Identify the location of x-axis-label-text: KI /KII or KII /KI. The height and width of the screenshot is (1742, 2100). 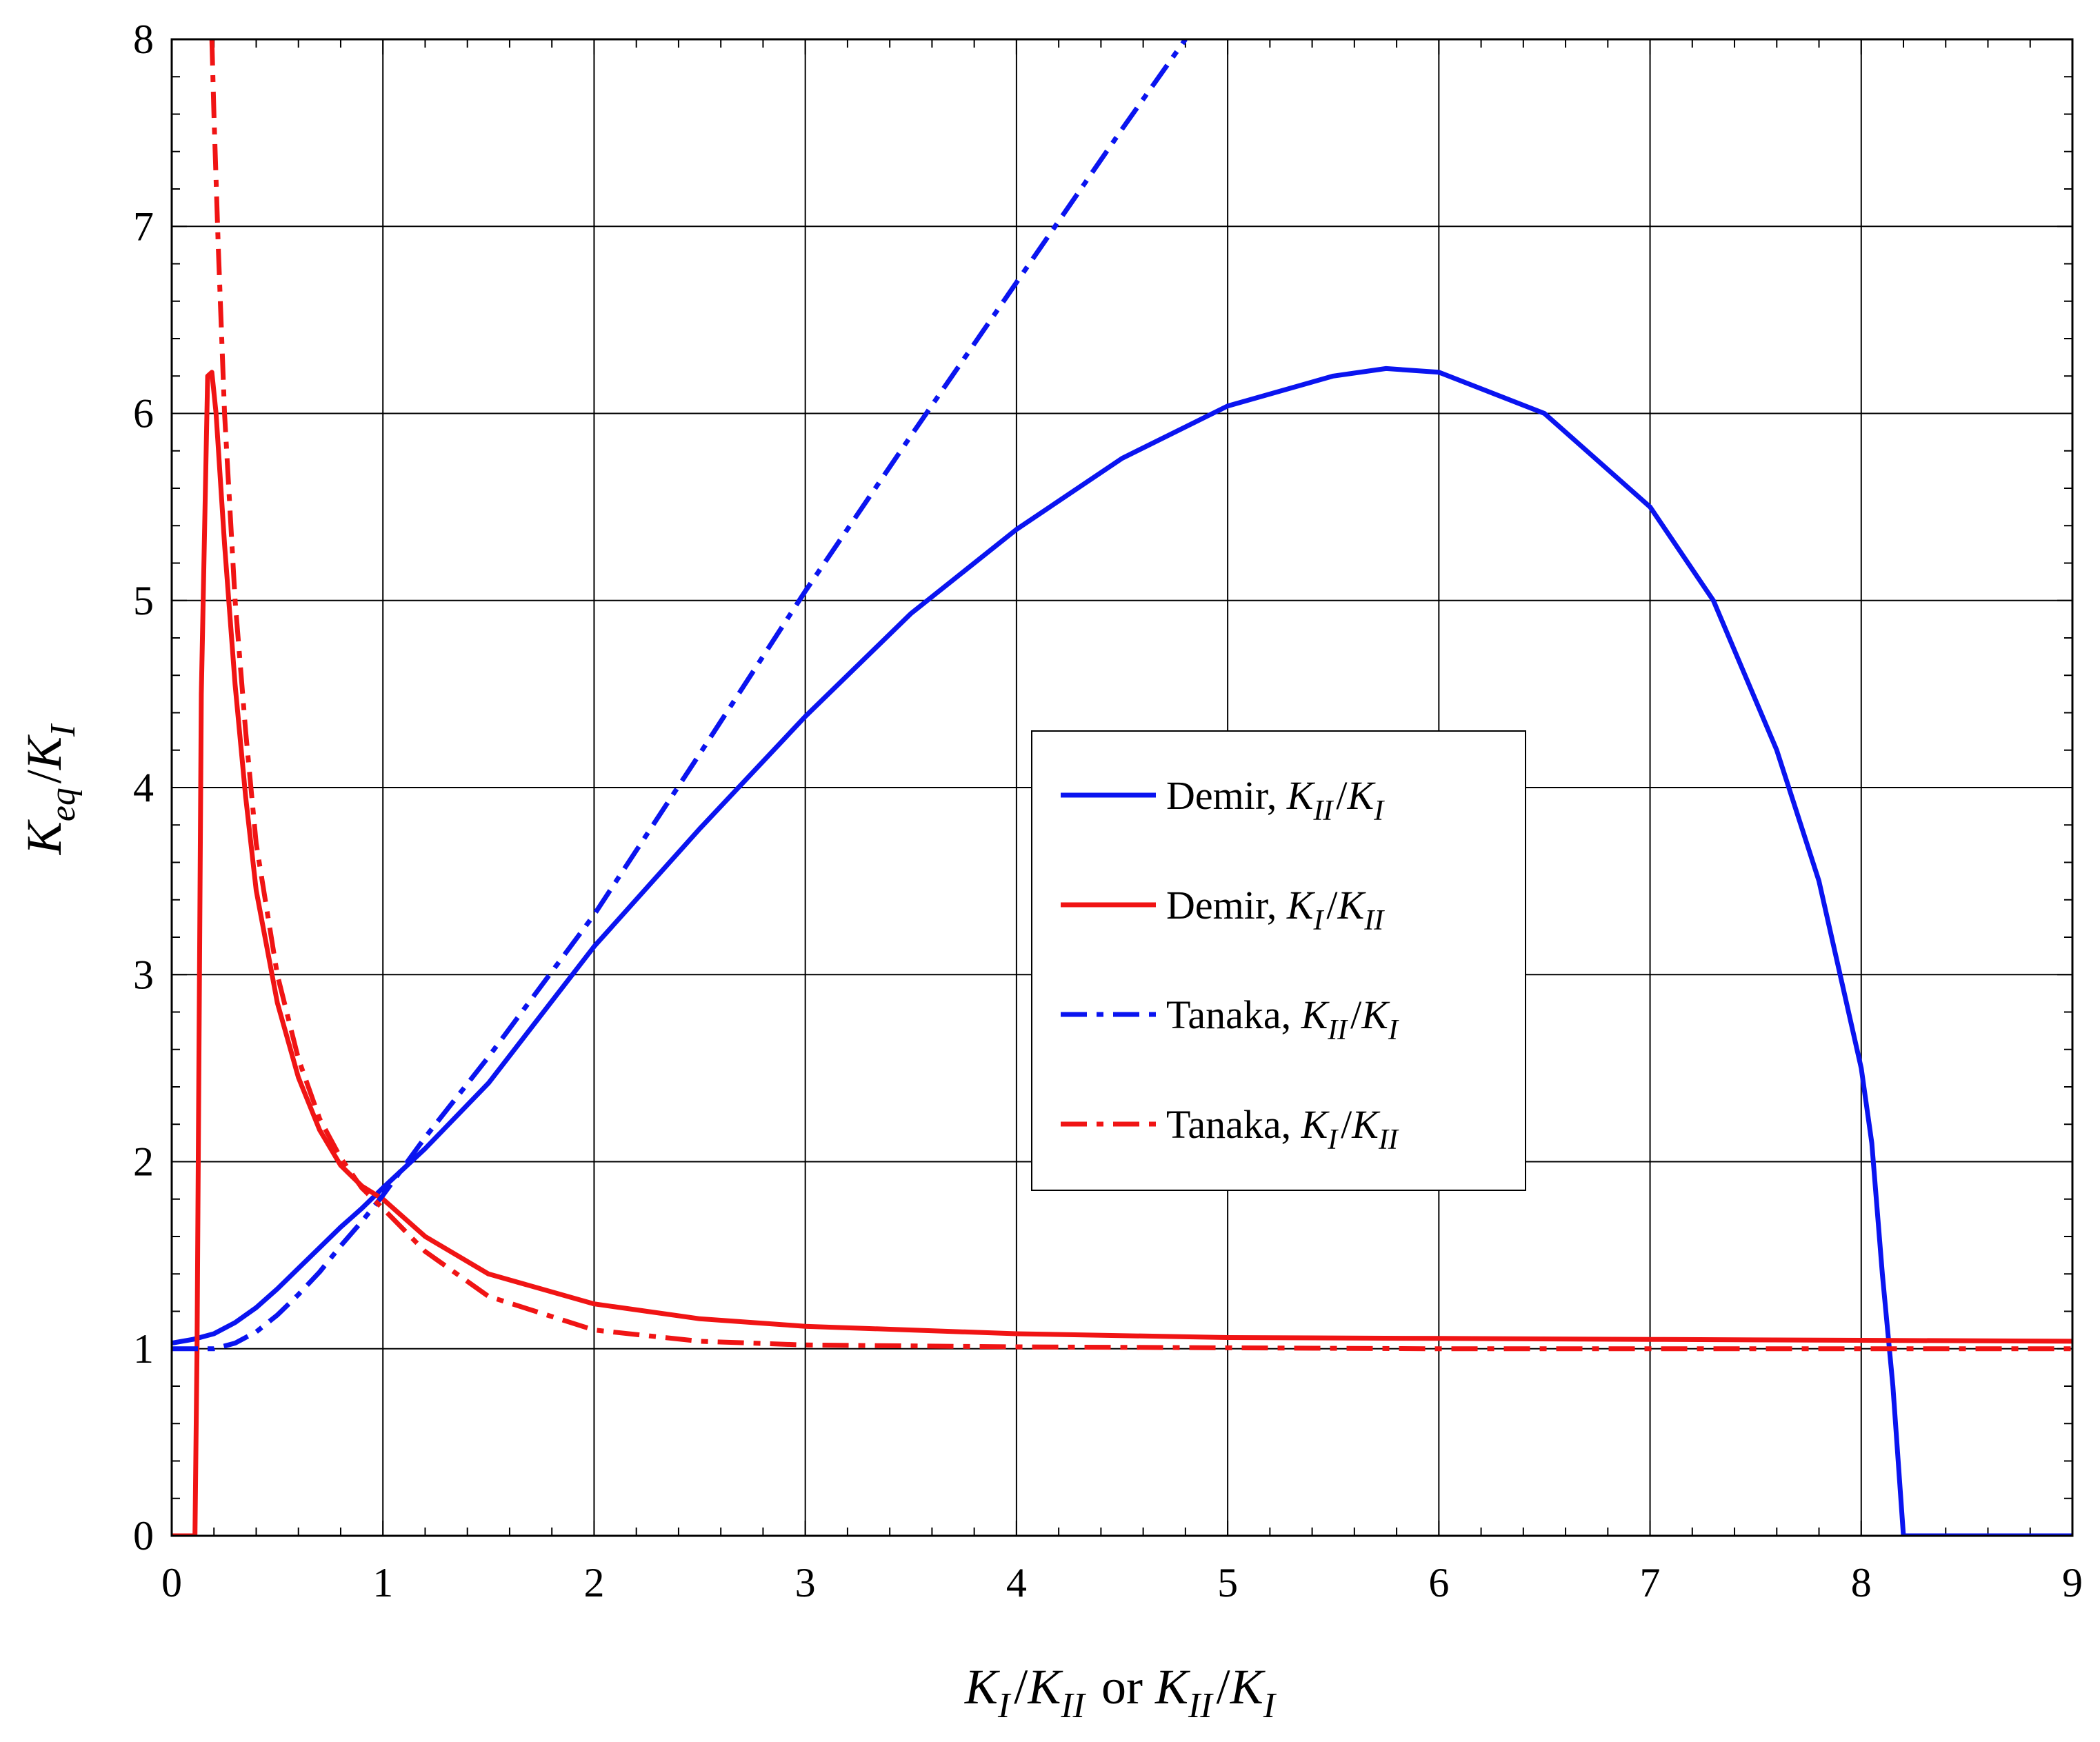
(1121, 1692).